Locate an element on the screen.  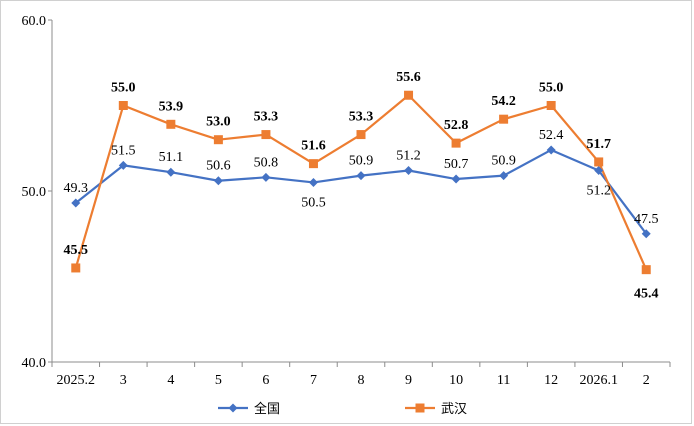
wuhan-data-label: 45.4 is located at coordinates (646, 294).